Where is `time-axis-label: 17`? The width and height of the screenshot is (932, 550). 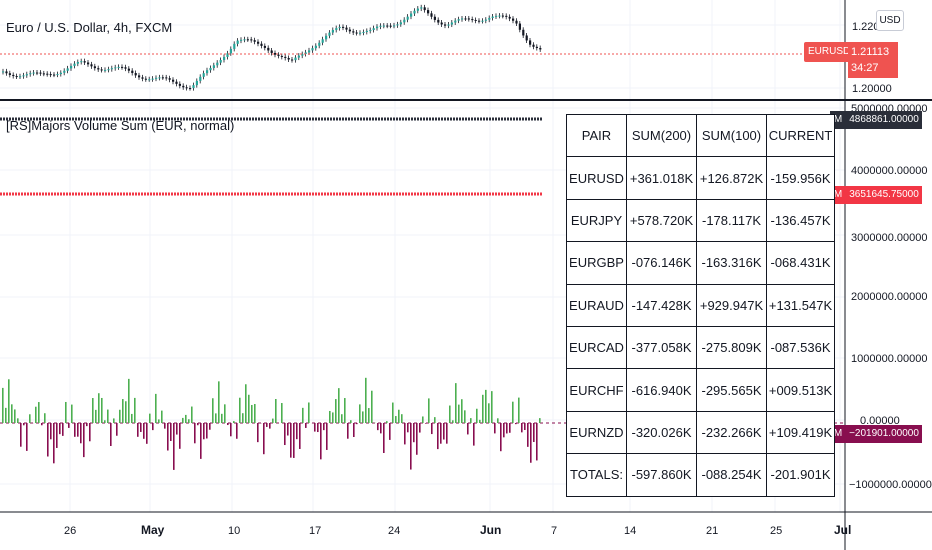 time-axis-label: 17 is located at coordinates (315, 531).